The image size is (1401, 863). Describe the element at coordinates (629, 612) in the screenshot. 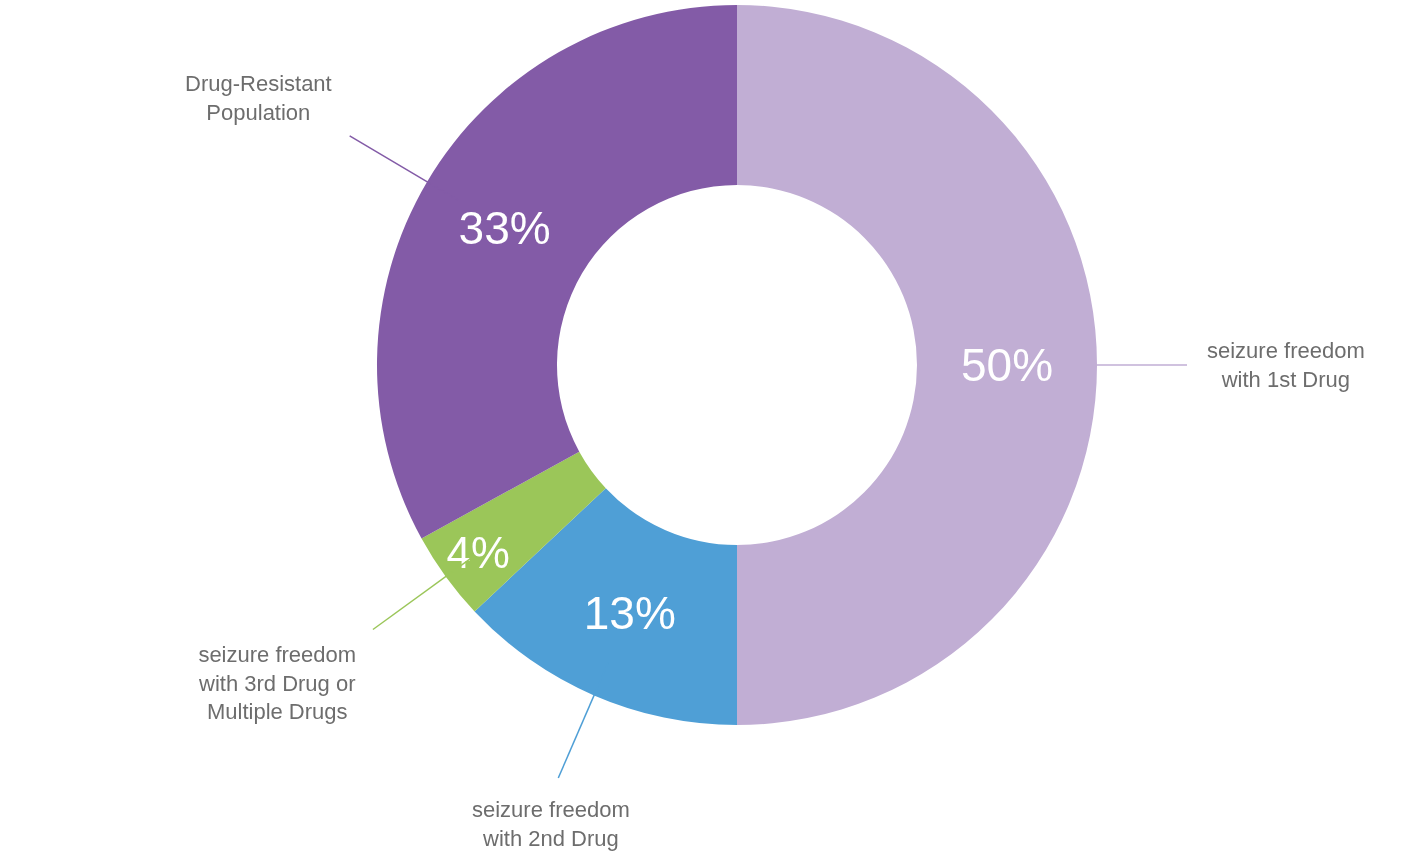

I see `data-label: 13%` at that location.